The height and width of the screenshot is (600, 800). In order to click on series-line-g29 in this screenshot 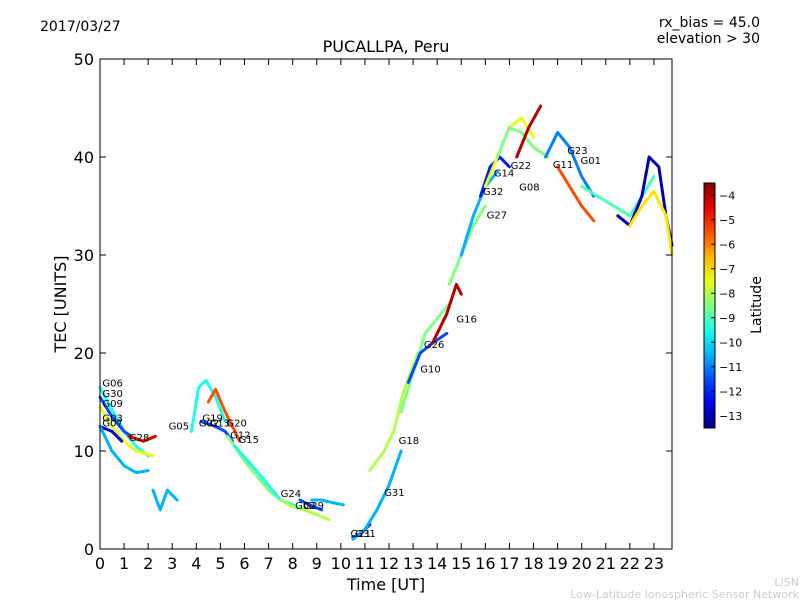, I will do `click(327, 502)`.